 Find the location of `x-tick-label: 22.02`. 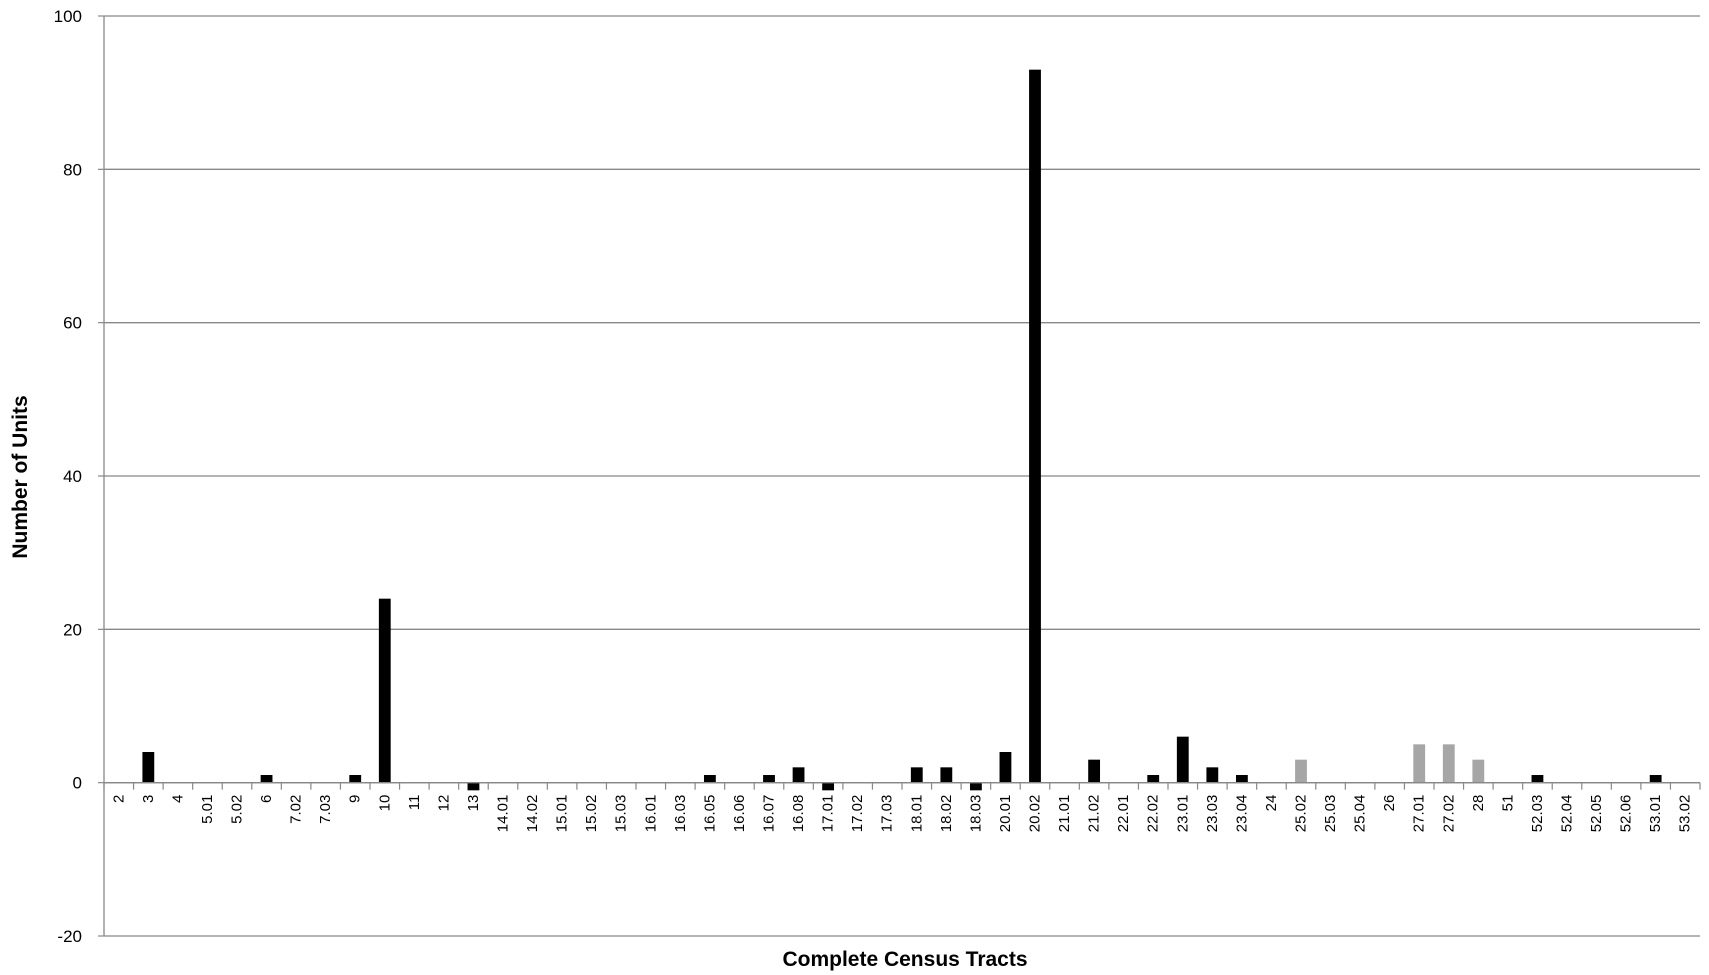

x-tick-label: 22.02 is located at coordinates (1153, 814).